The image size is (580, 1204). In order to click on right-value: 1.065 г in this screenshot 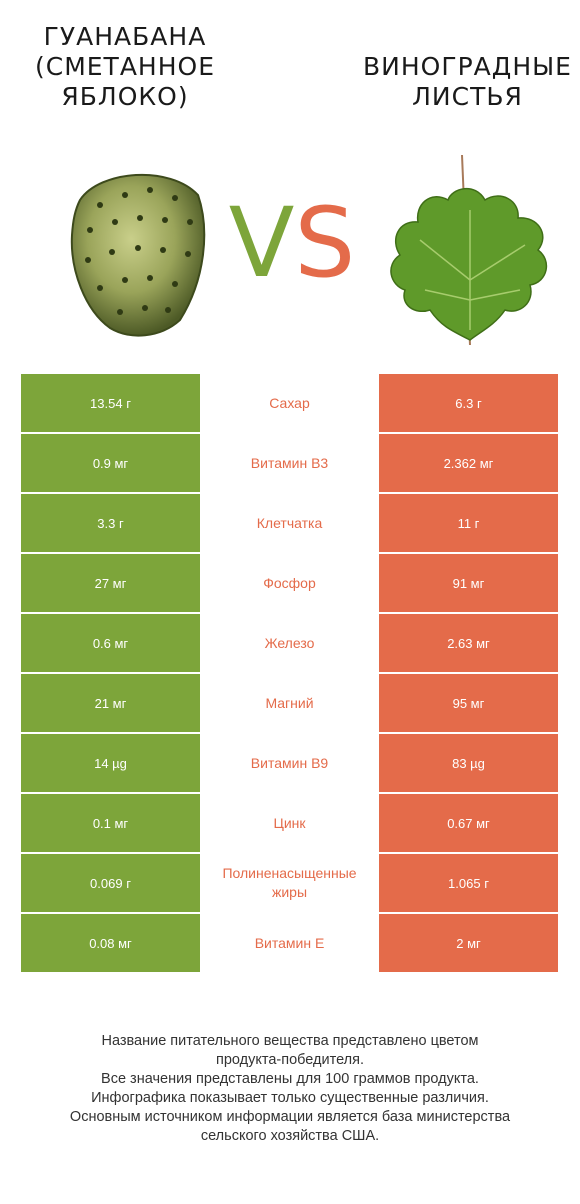, I will do `click(468, 883)`.